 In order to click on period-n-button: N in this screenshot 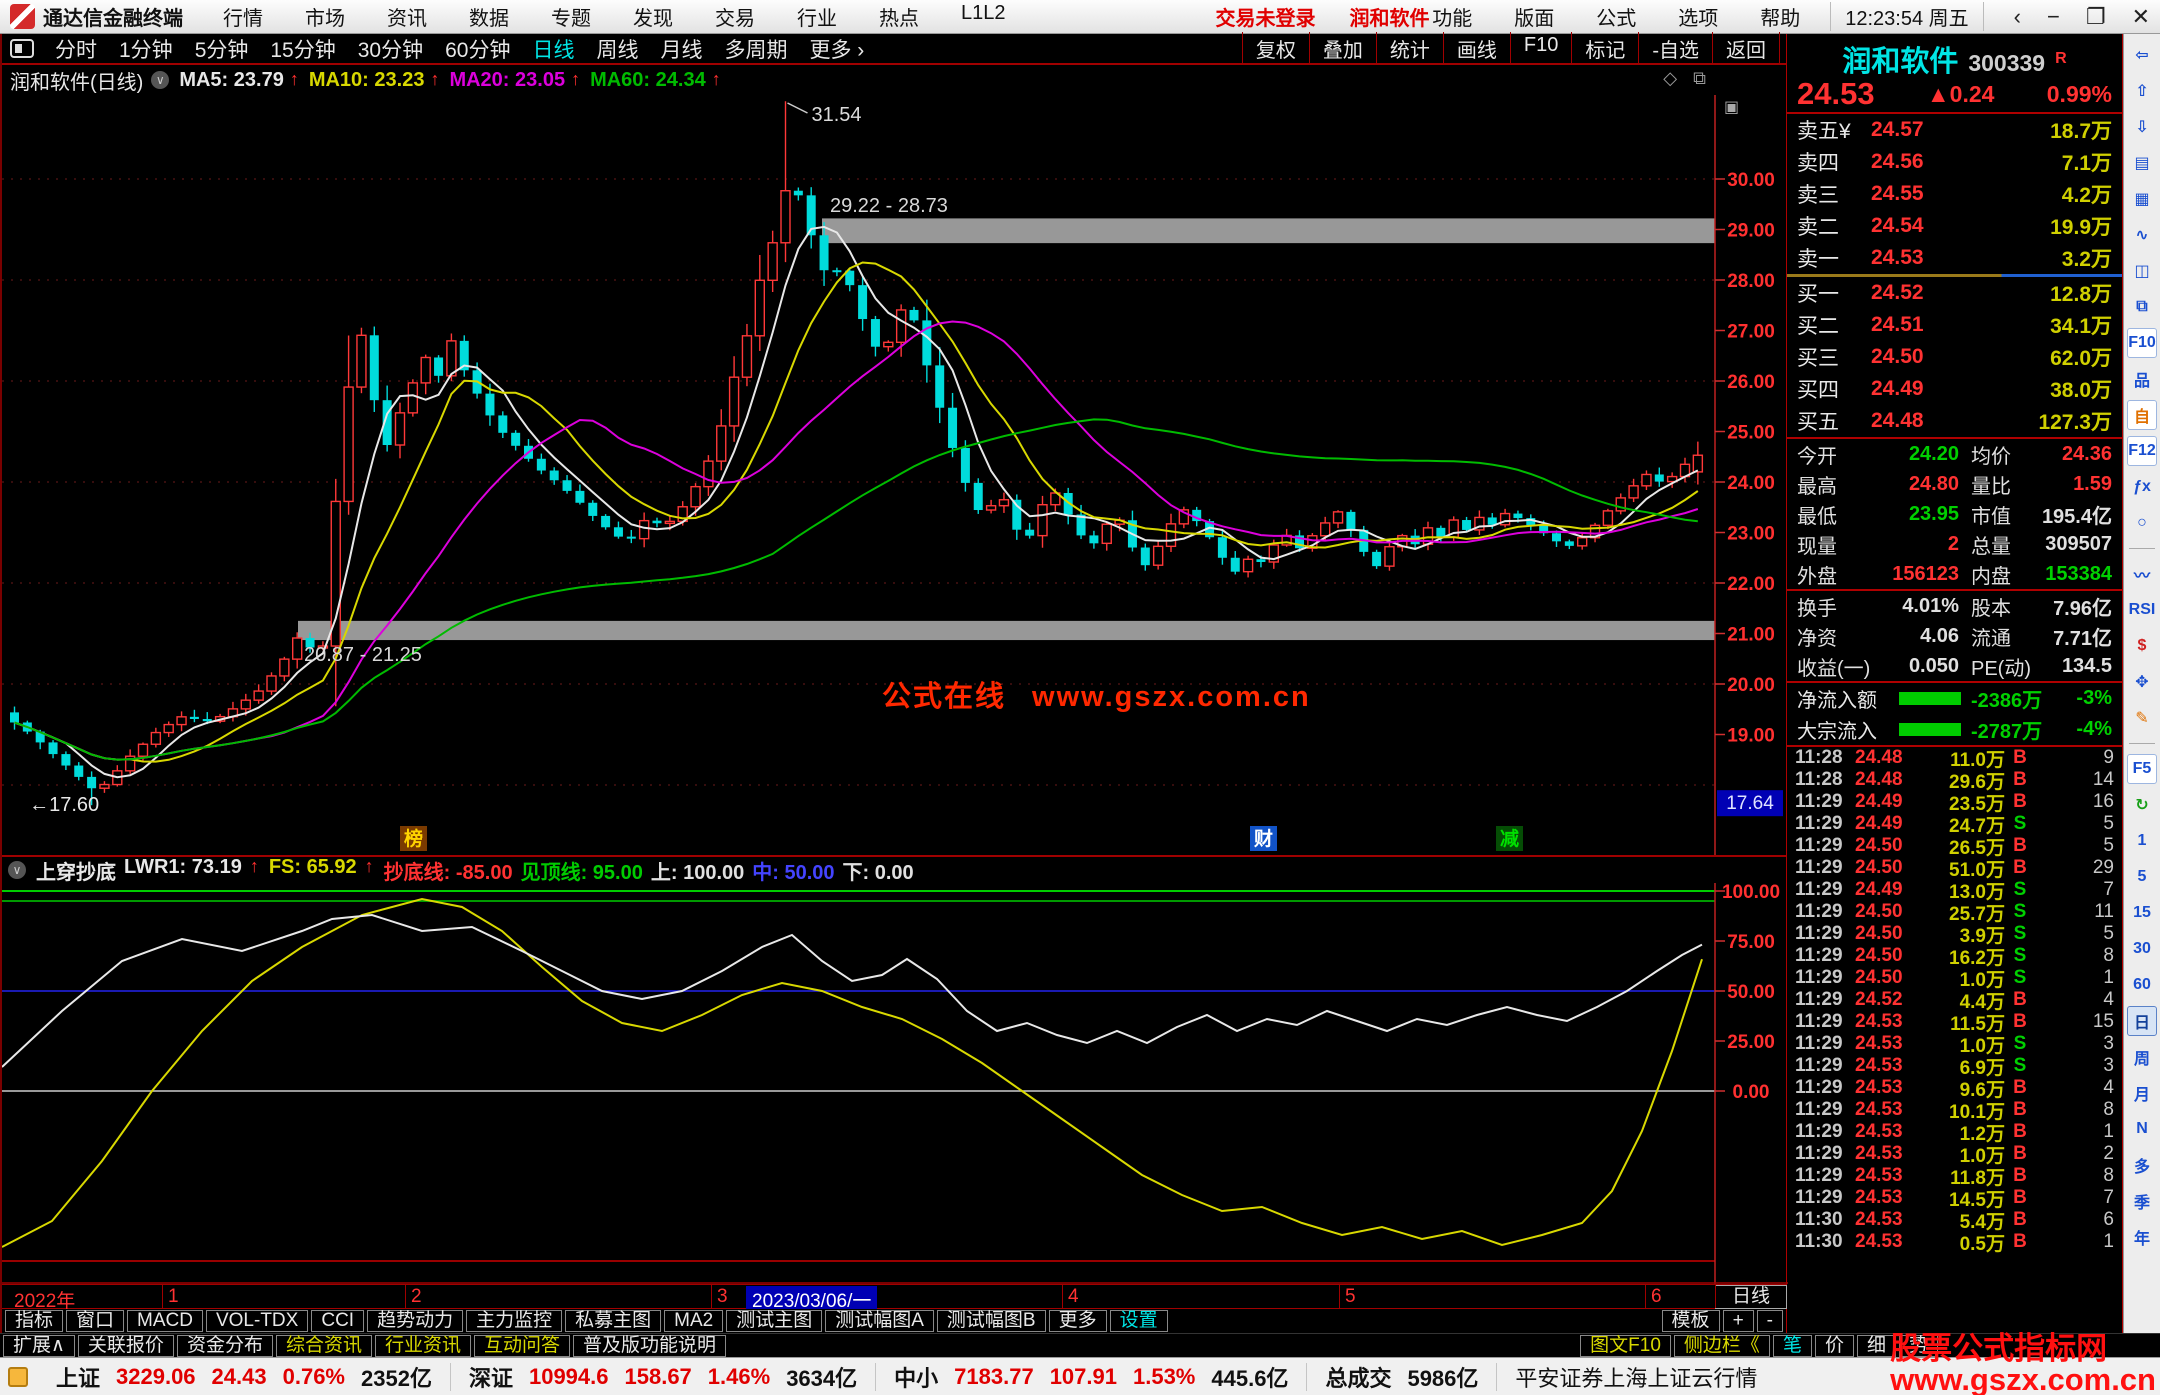, I will do `click(2142, 1128)`.